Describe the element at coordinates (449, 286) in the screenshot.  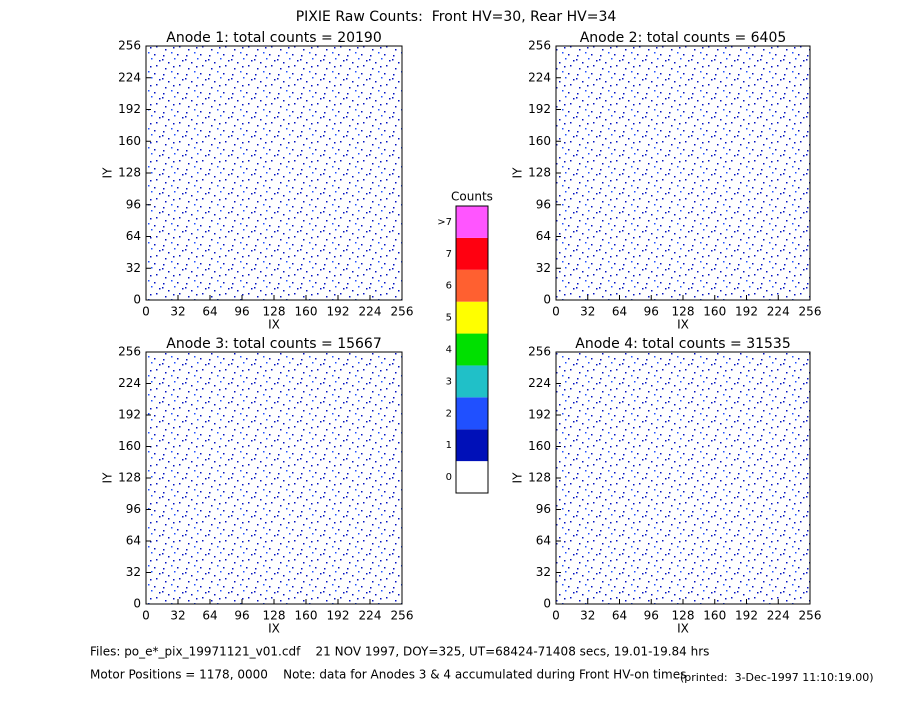
I see `colorbar-label: 6` at that location.